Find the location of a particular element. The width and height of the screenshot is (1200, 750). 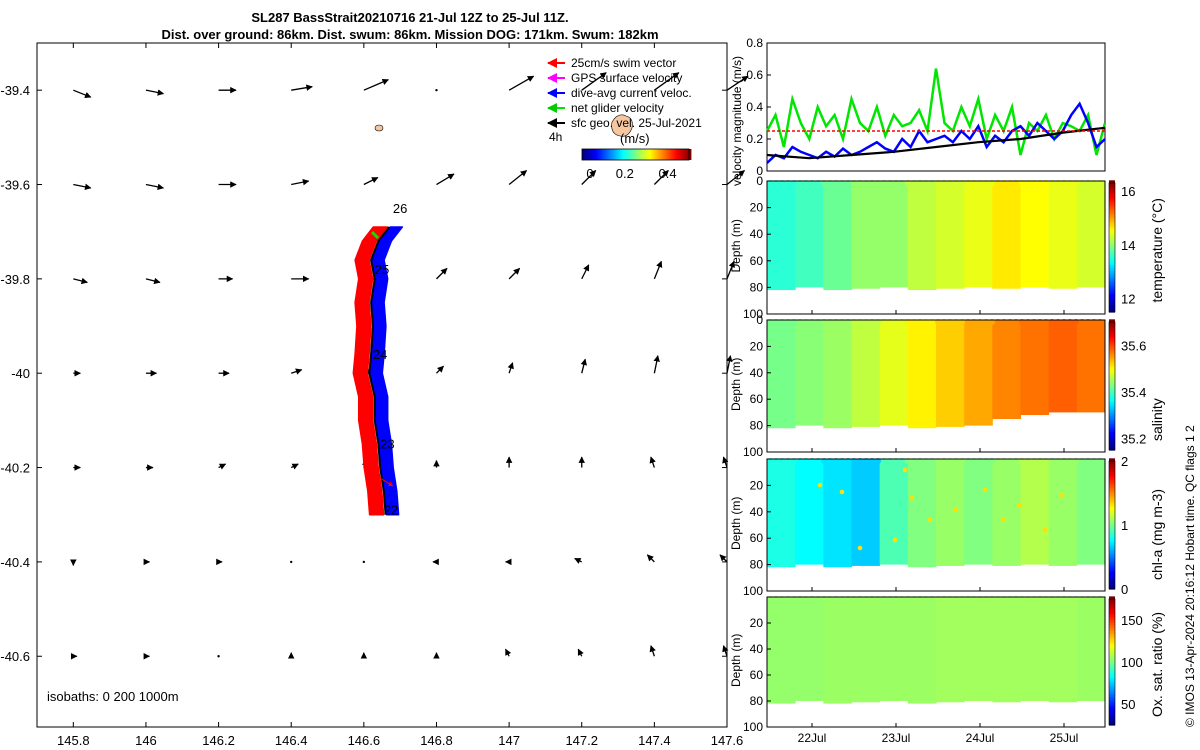

map-colorbar-label: (m/s) is located at coordinates (635, 138).